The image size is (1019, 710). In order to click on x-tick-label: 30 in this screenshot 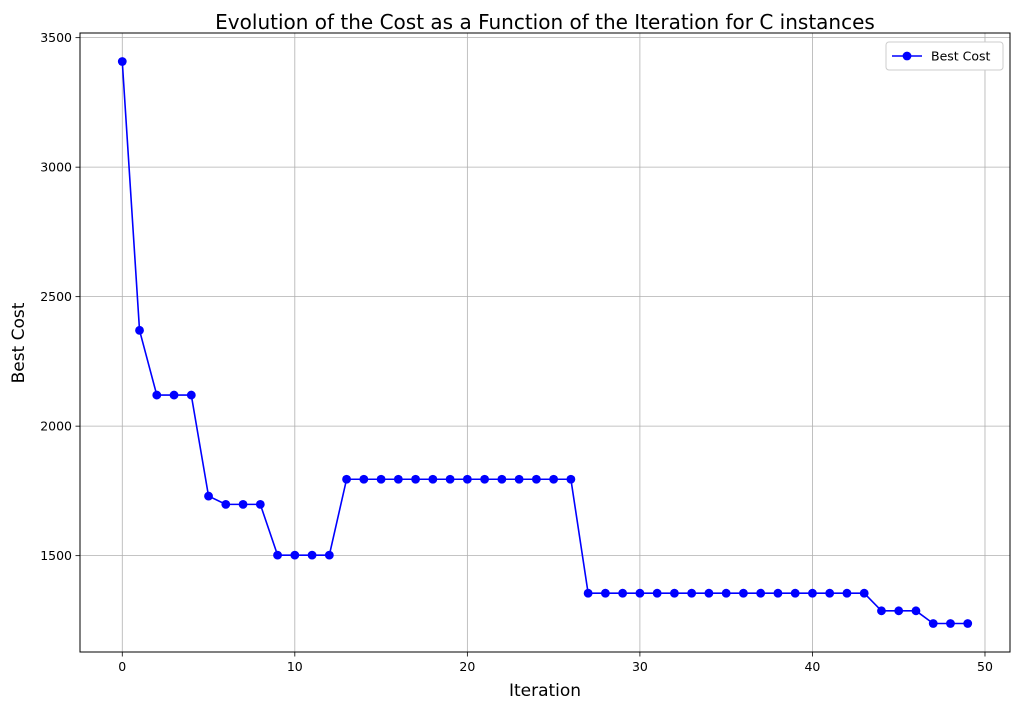, I will do `click(640, 666)`.